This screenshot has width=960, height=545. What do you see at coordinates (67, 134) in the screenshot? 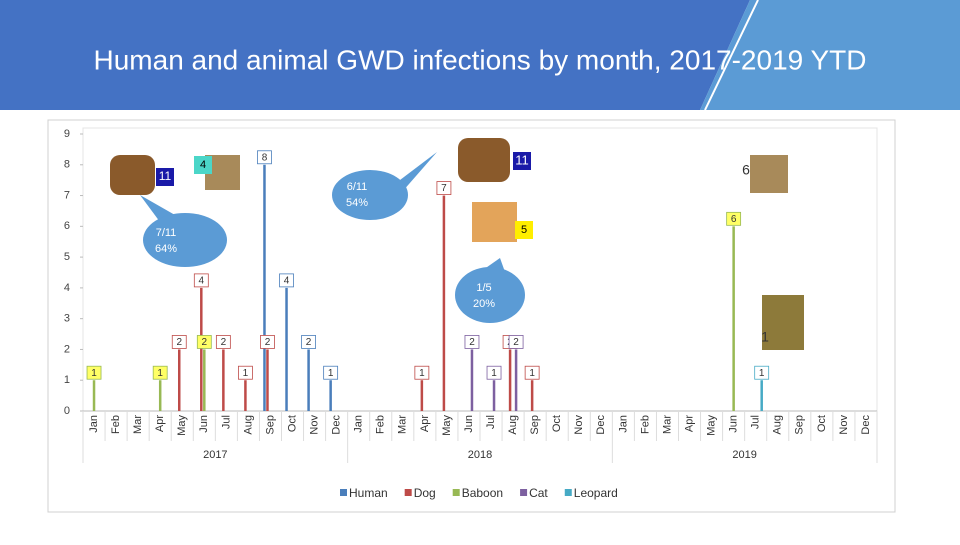
I see `y-tick-label: 9` at bounding box center [67, 134].